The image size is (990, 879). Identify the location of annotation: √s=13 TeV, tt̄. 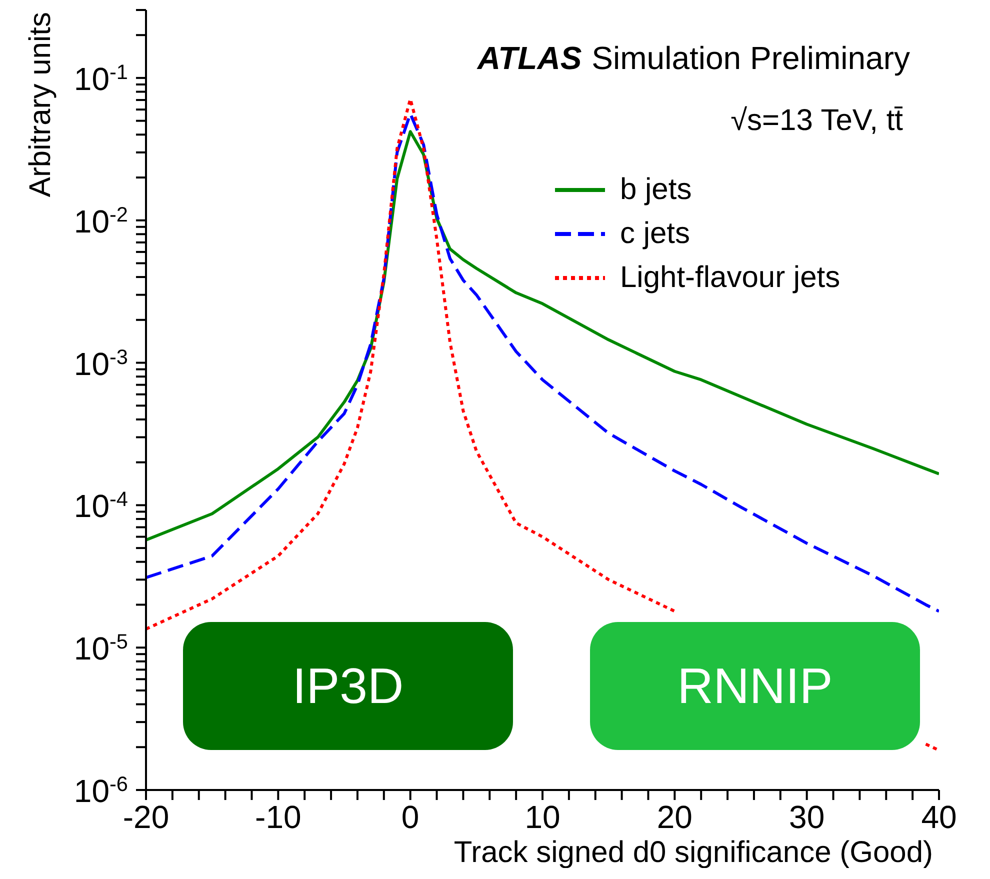
(816, 121).